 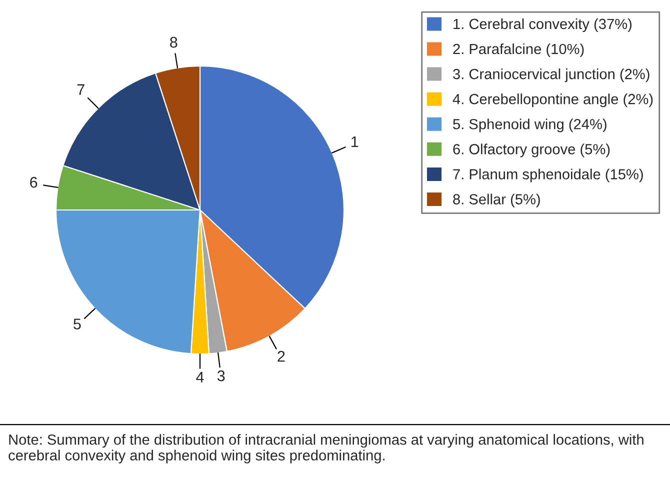 I want to click on text: 3, so click(x=221, y=376).